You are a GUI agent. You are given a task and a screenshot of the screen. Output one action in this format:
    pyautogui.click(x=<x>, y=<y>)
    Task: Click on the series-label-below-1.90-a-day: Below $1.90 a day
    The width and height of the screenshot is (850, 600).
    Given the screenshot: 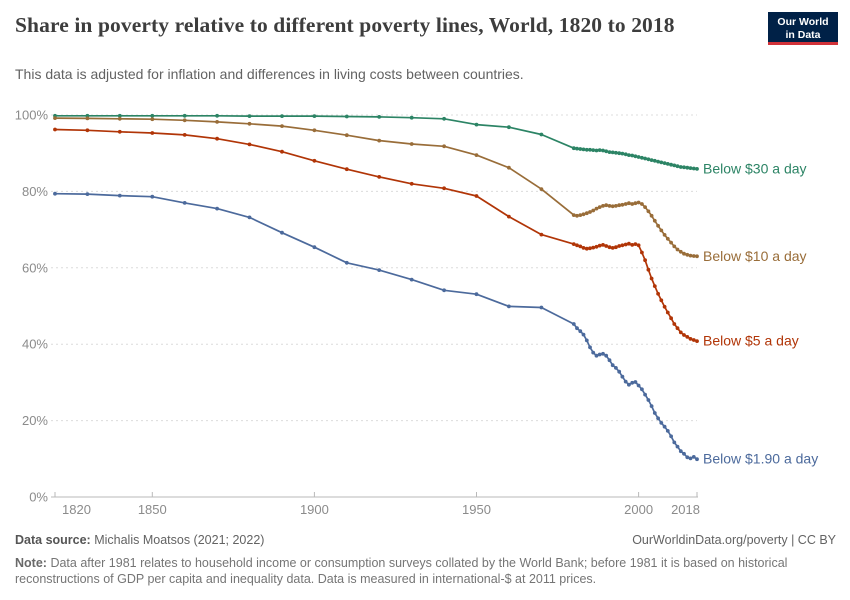 What is the action you would take?
    pyautogui.click(x=760, y=459)
    